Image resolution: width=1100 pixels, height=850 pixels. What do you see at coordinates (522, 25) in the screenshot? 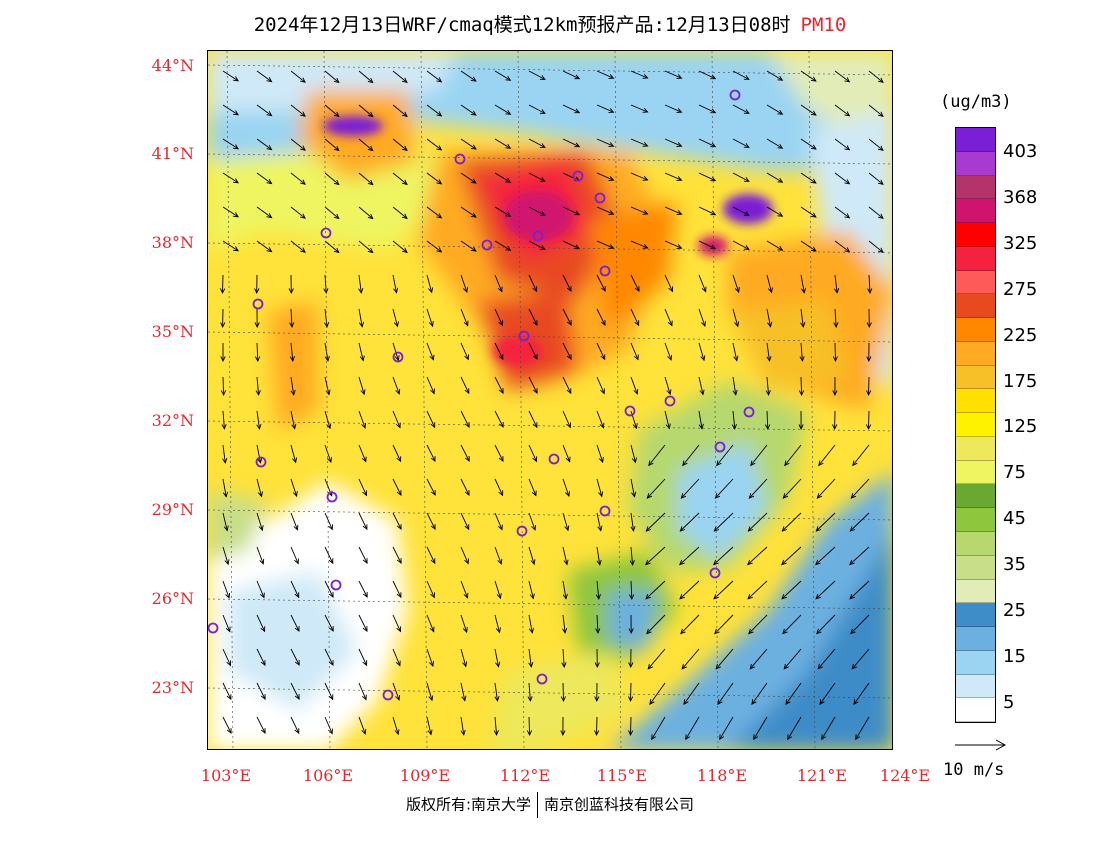
I see `title-text: 2024年12月13日WRF/cmaq模式12km预报产品:12月13日08时` at bounding box center [522, 25].